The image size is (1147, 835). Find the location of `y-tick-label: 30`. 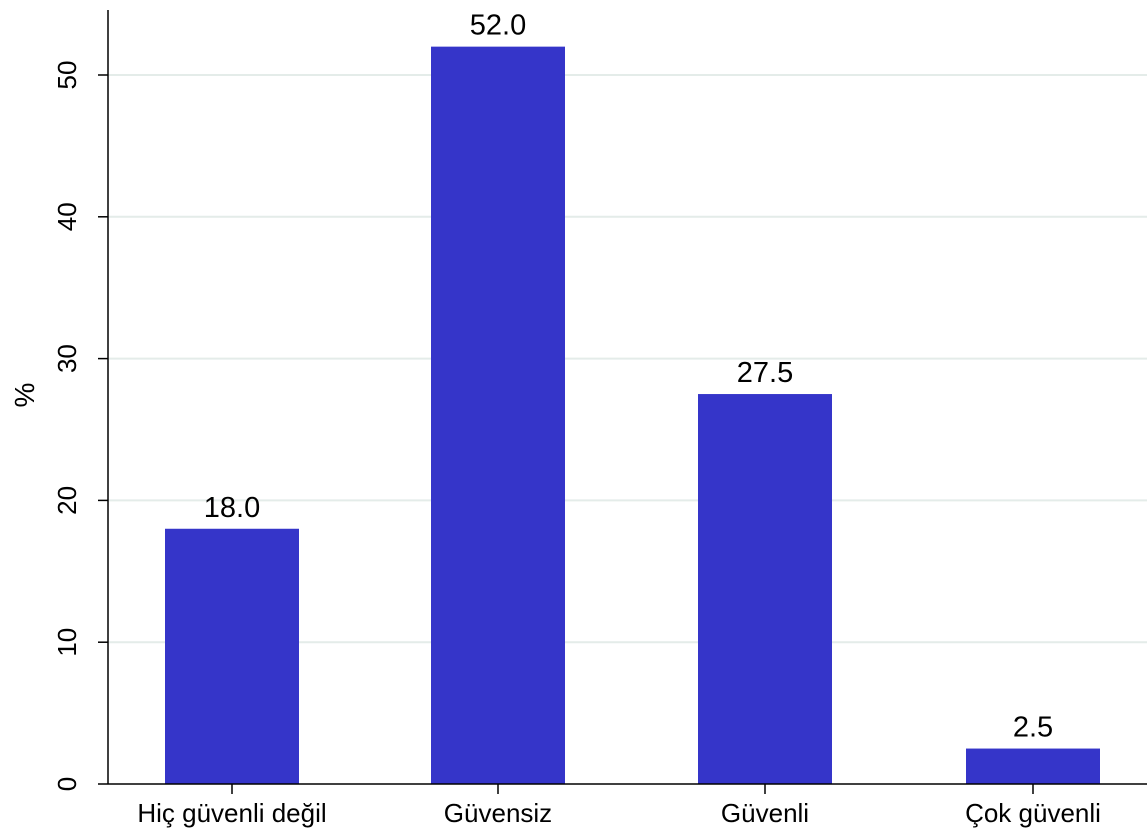

y-tick-label: 30 is located at coordinates (67, 358).